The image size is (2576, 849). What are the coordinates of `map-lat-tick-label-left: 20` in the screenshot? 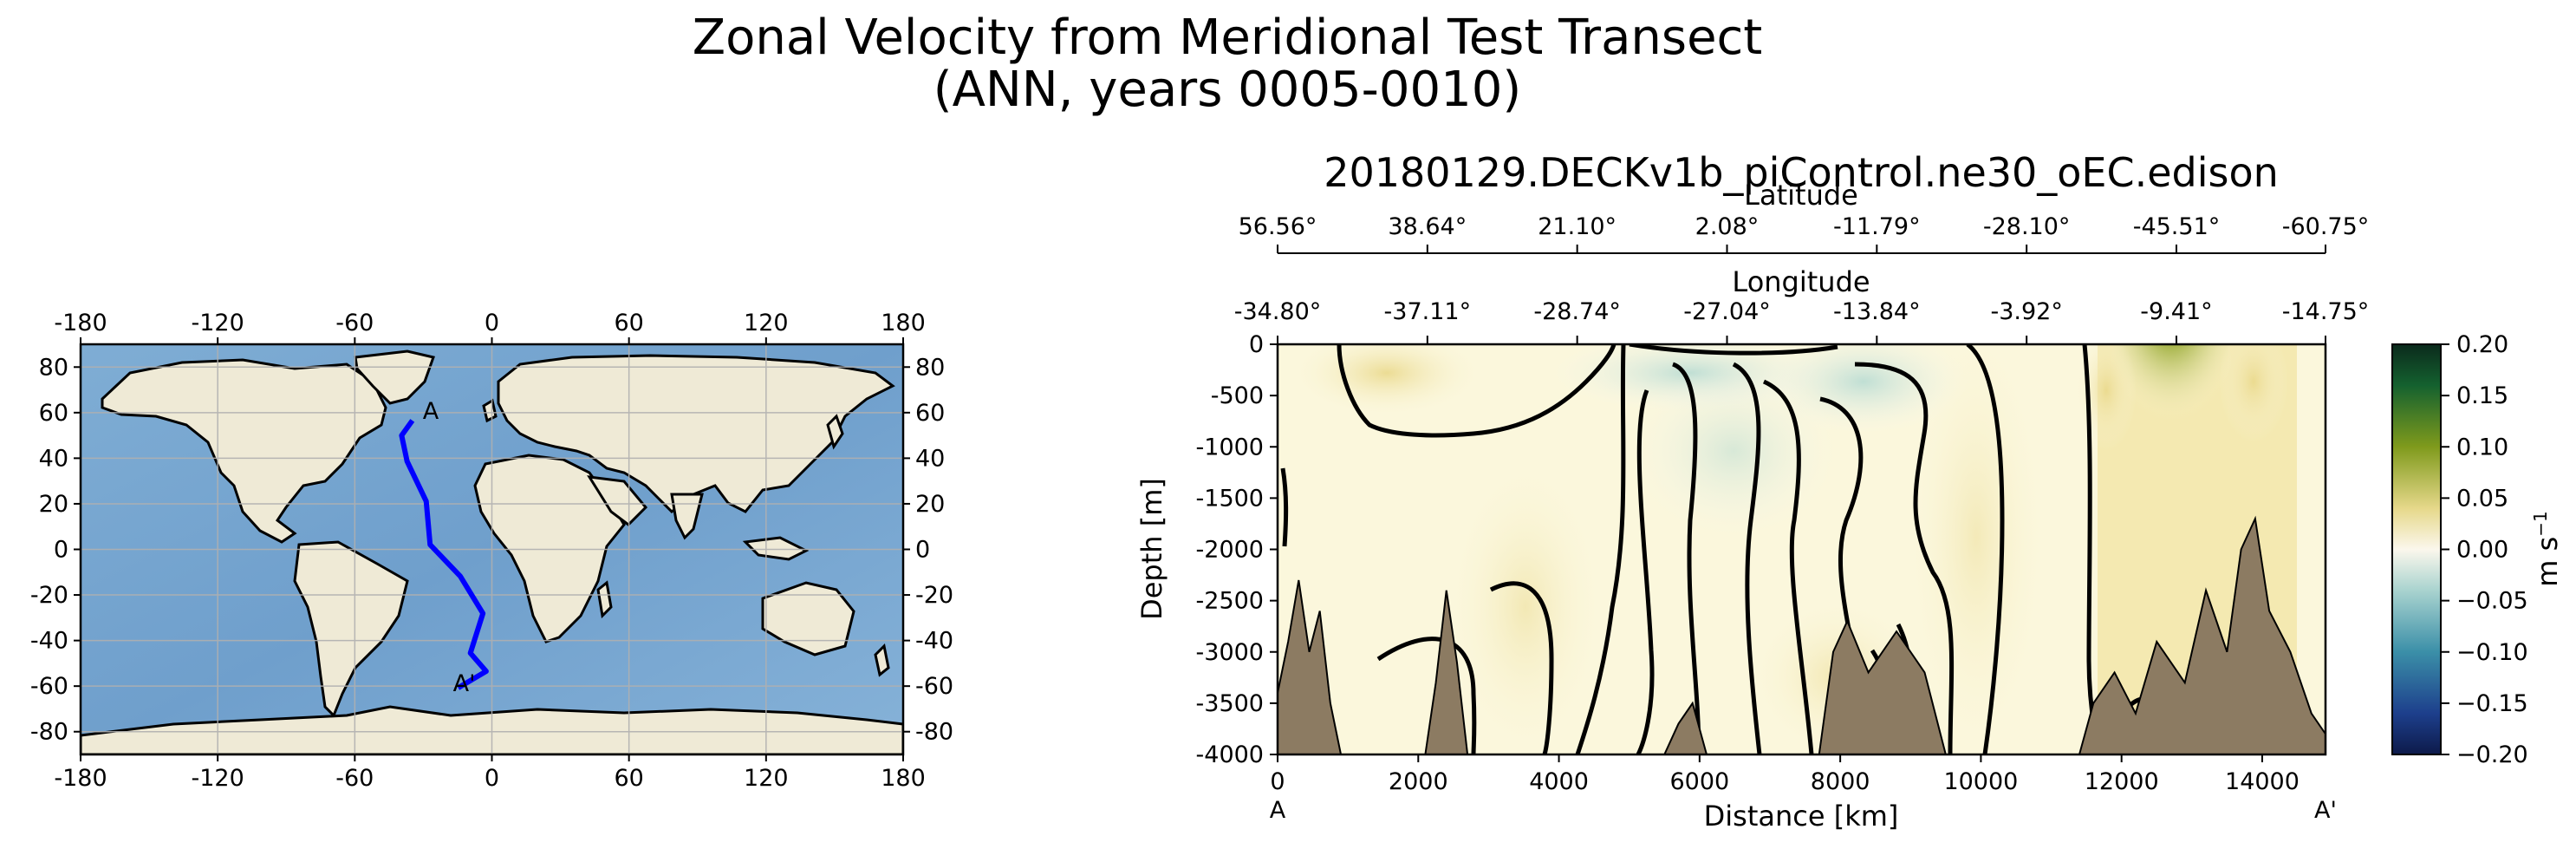 It's located at (53, 504).